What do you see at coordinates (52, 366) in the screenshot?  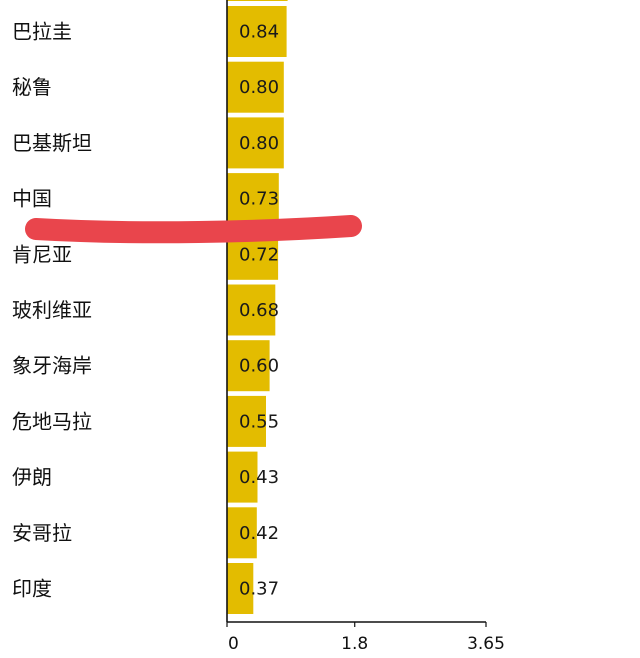 I see `category-label: 象牙海岸` at bounding box center [52, 366].